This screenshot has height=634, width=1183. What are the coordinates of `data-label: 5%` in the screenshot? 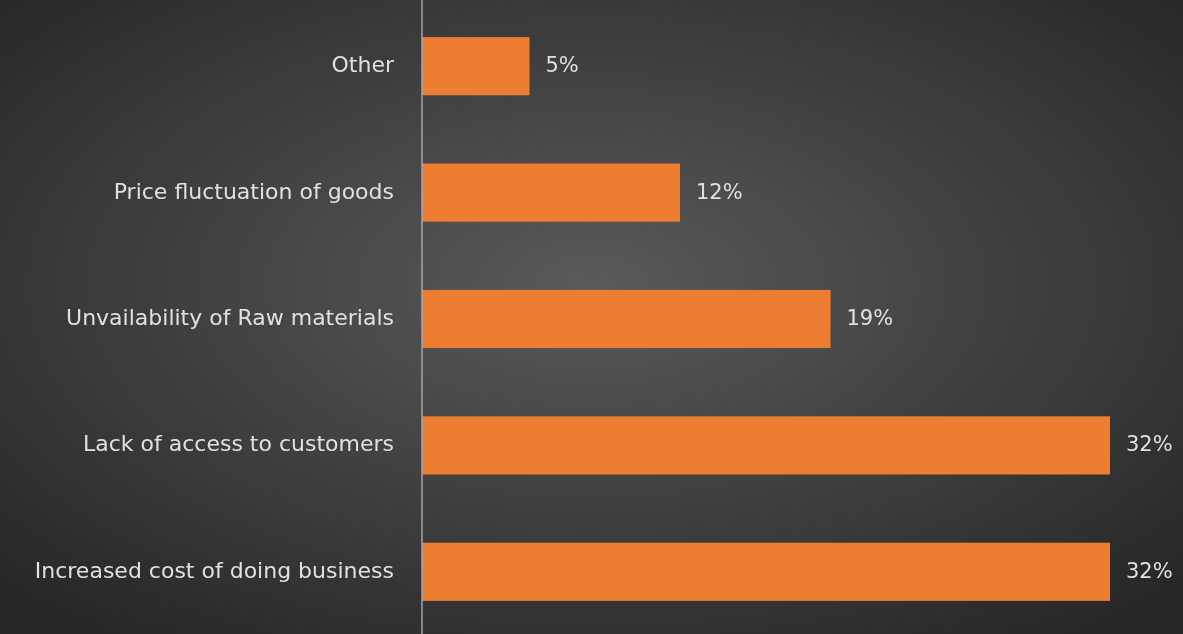 It's located at (562, 65).